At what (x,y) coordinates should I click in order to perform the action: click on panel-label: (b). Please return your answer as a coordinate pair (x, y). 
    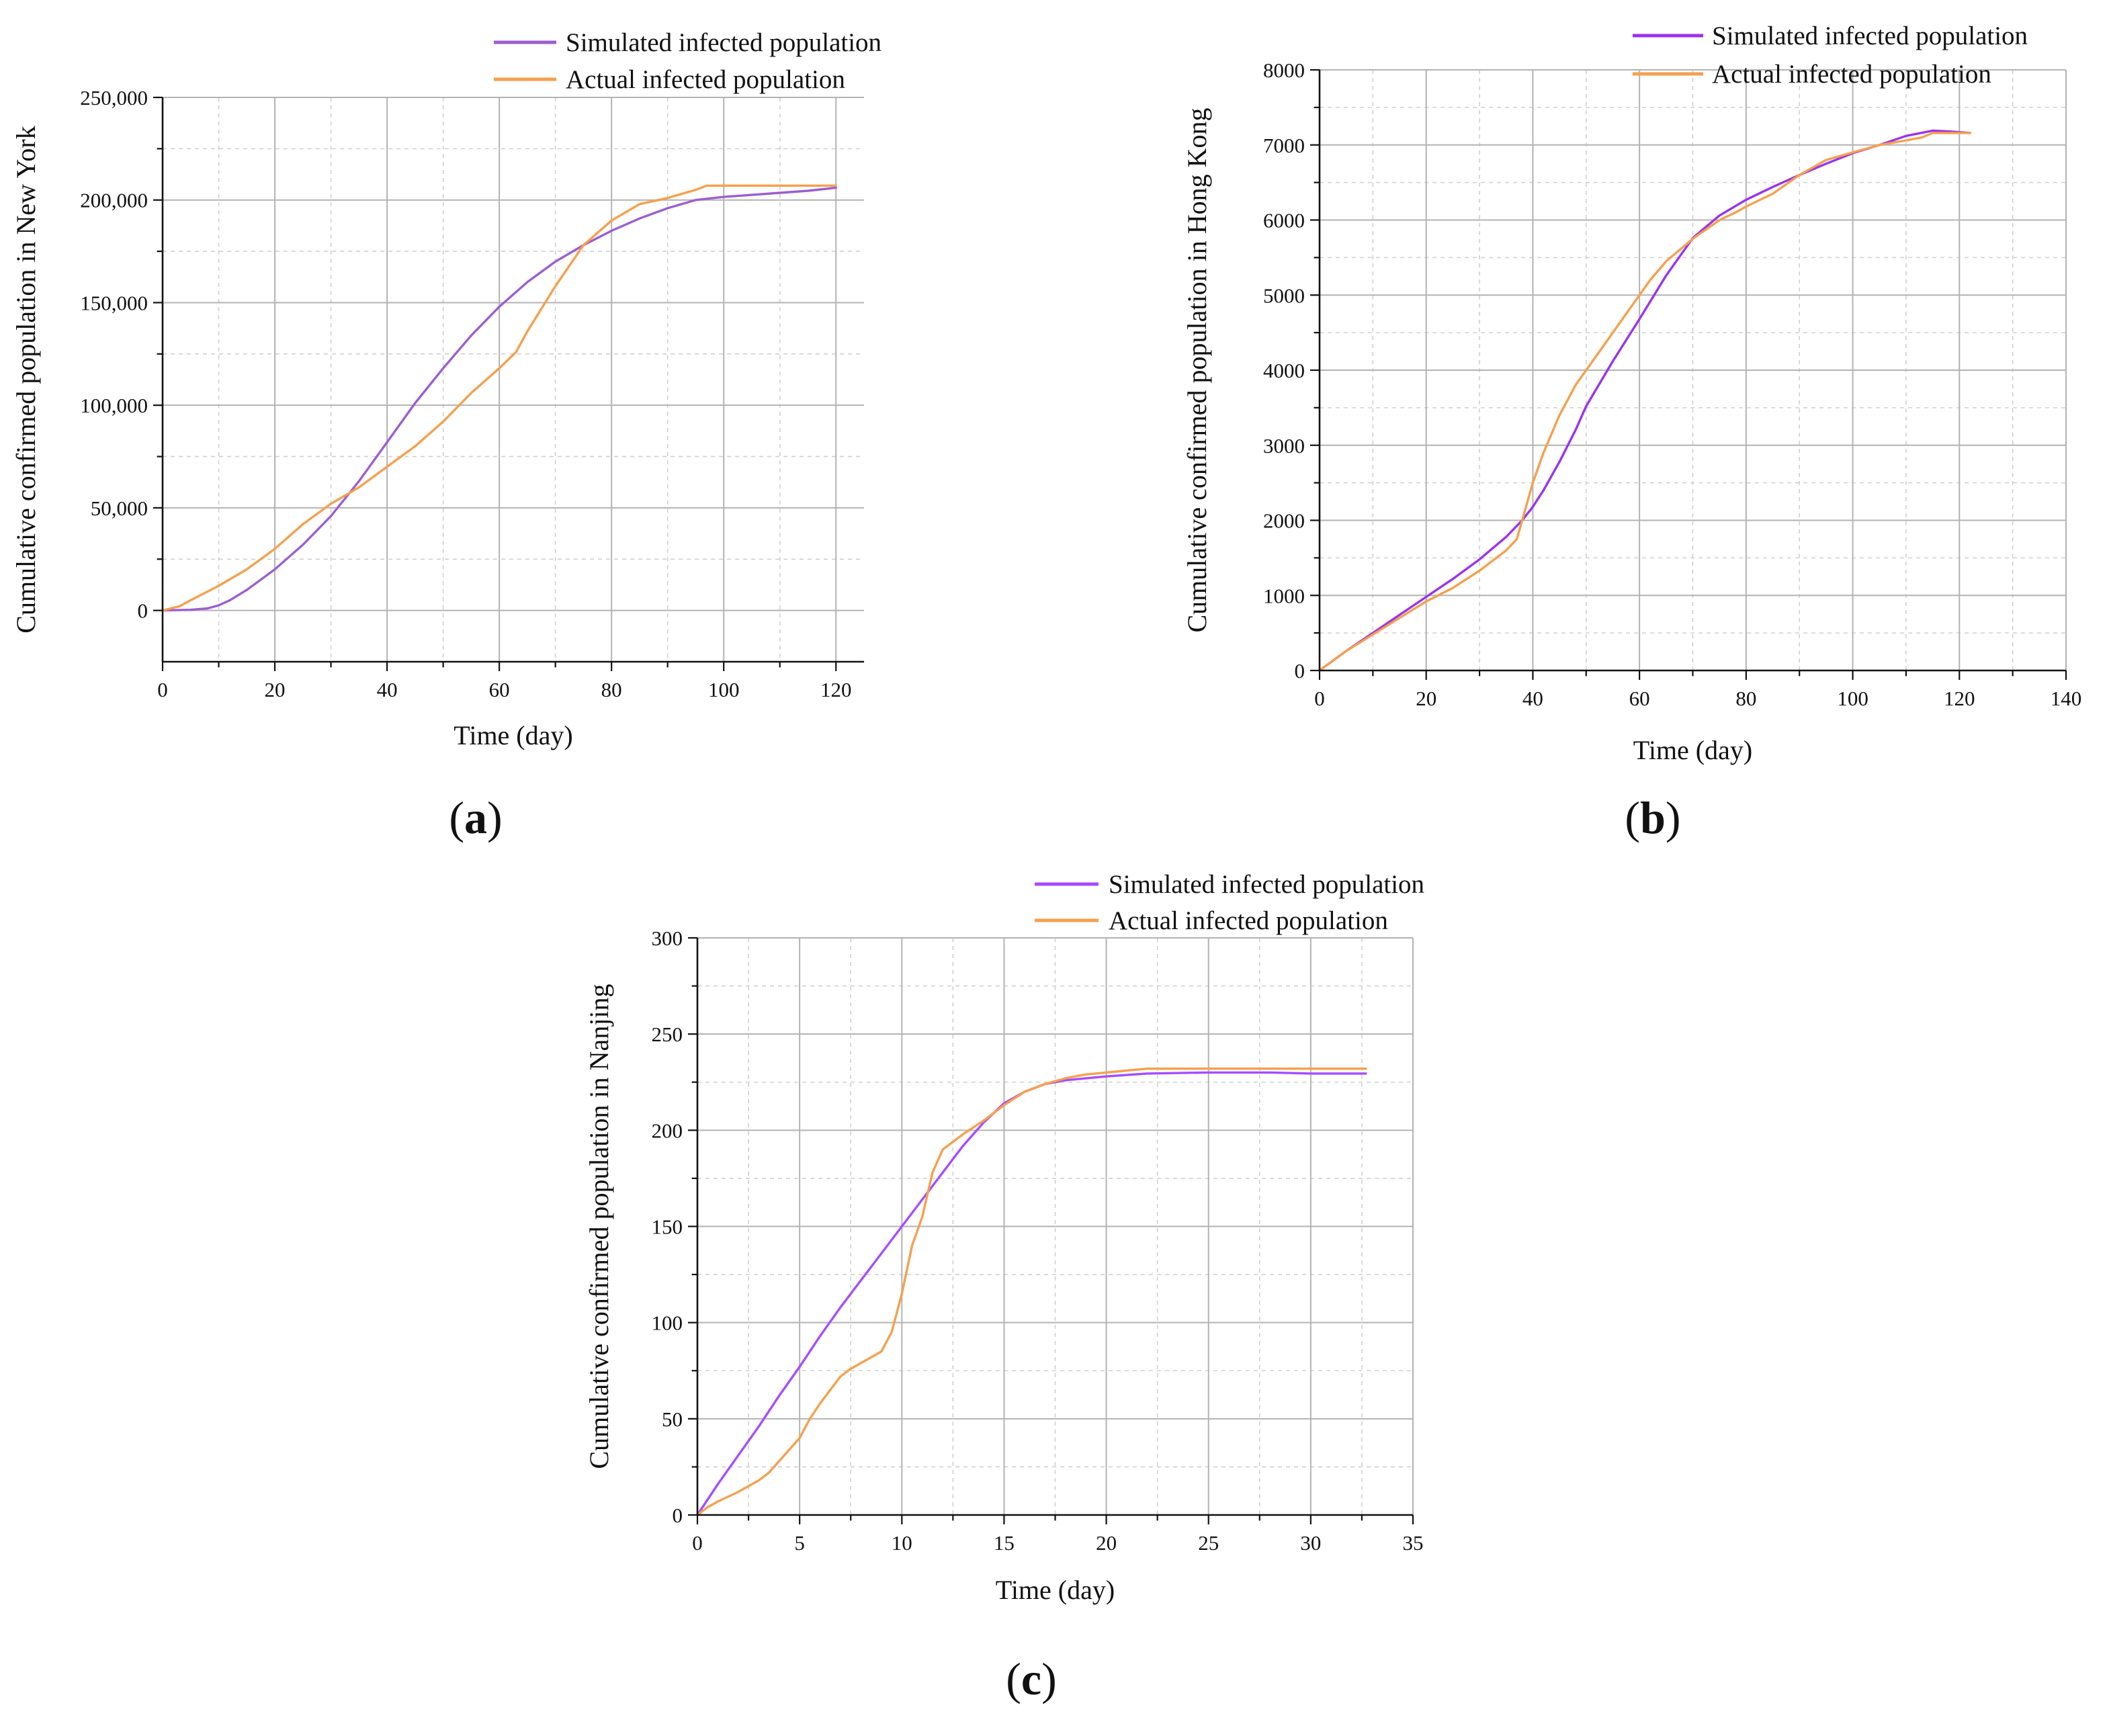
    Looking at the image, I should click on (1652, 817).